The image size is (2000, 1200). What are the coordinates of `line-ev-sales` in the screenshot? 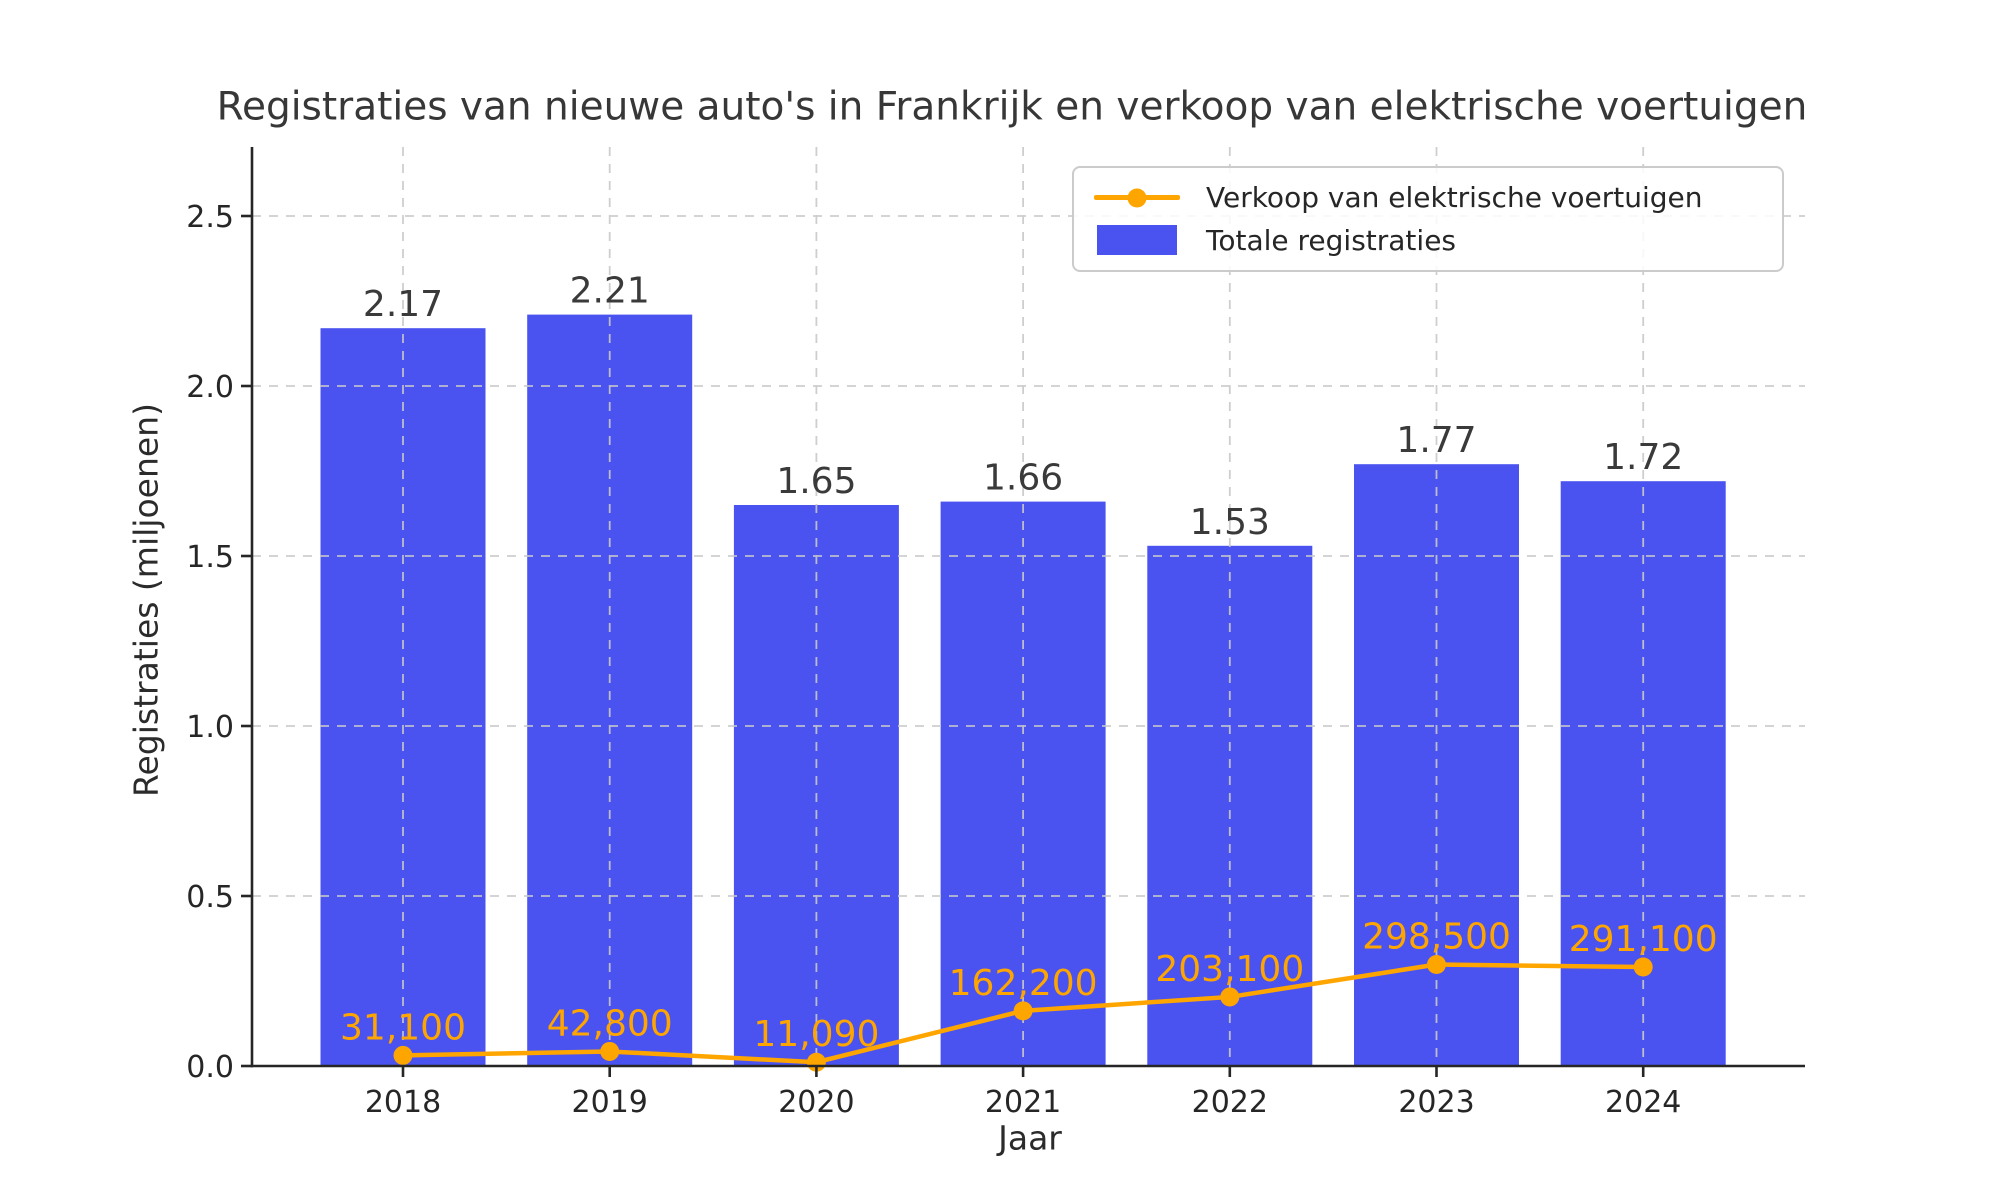 It's located at (1023, 1013).